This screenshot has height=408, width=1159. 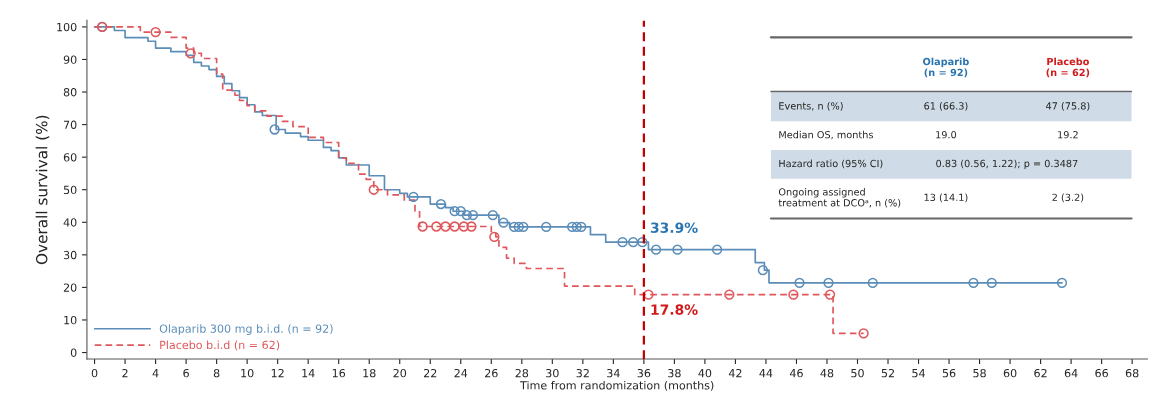 I want to click on x-tick-label: 48, so click(x=827, y=373).